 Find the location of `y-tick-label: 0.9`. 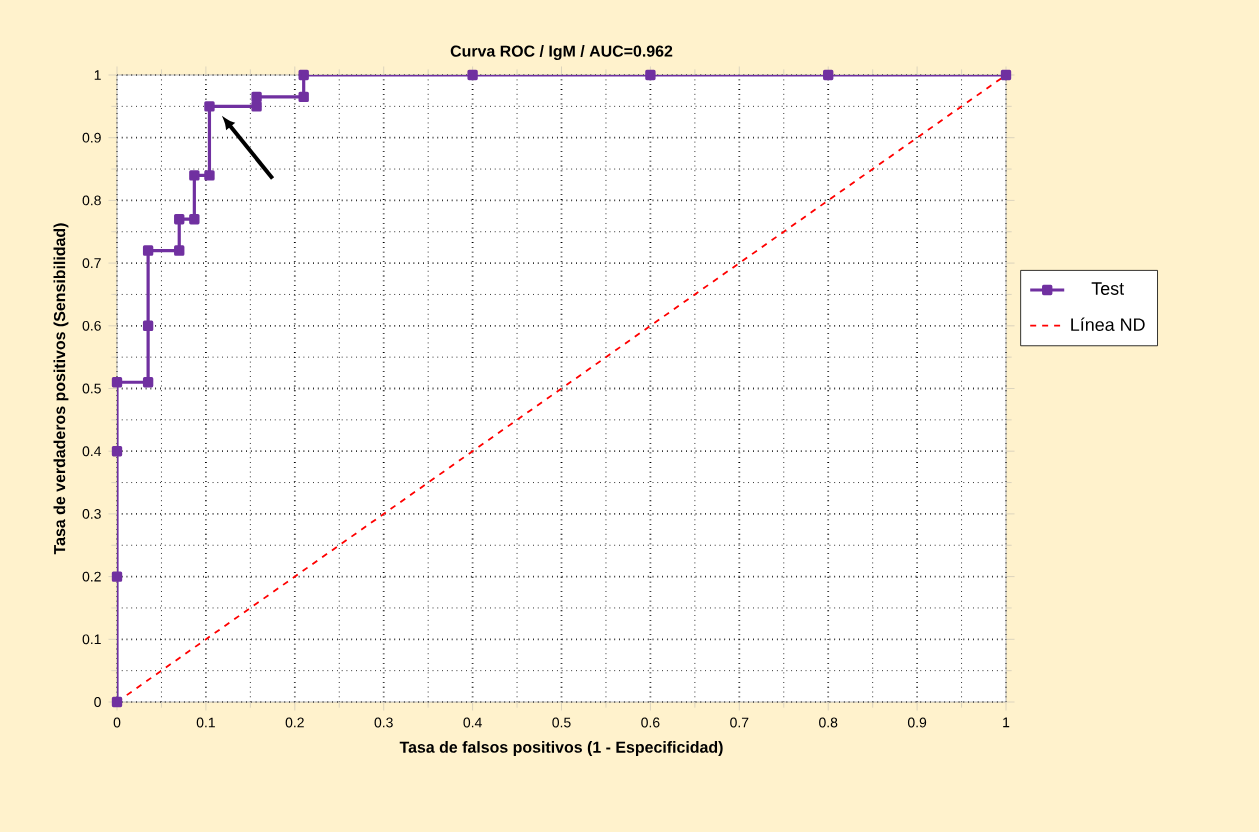

y-tick-label: 0.9 is located at coordinates (91, 137).